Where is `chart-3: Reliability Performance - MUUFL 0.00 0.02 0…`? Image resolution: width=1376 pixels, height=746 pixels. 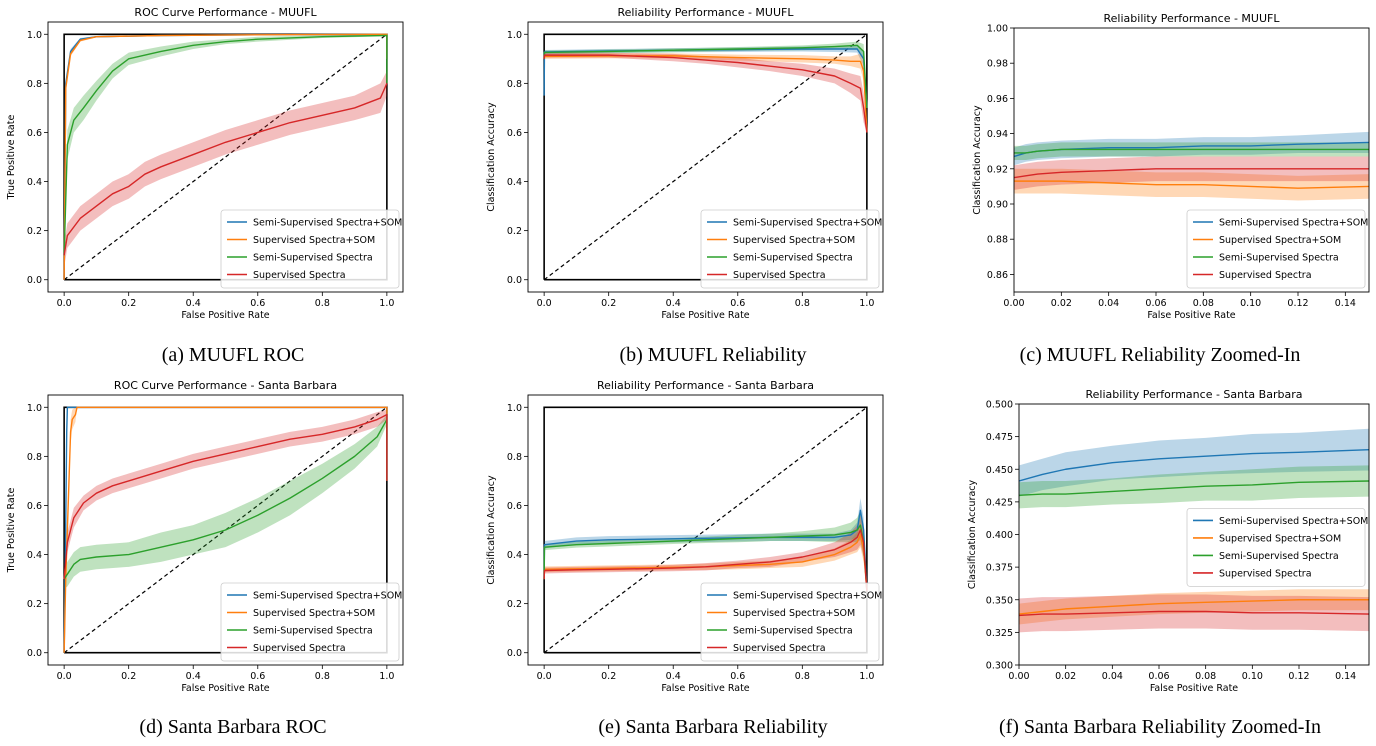 chart-3: Reliability Performance - MUUFL 0.00 0.02 0… is located at coordinates (1171, 166).